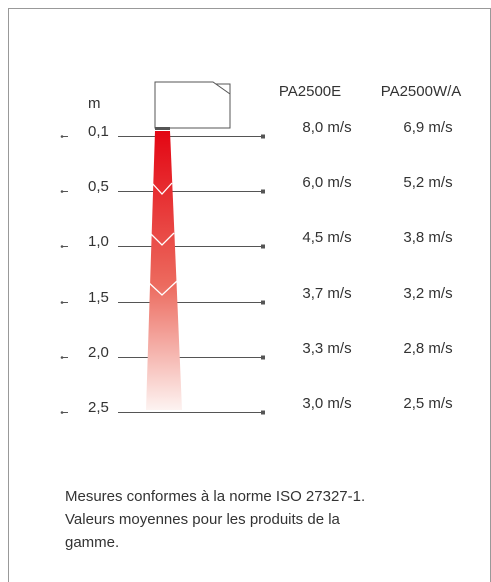 This screenshot has width=491, height=582. I want to click on speed-value: 3,7 m/s, so click(326, 293).